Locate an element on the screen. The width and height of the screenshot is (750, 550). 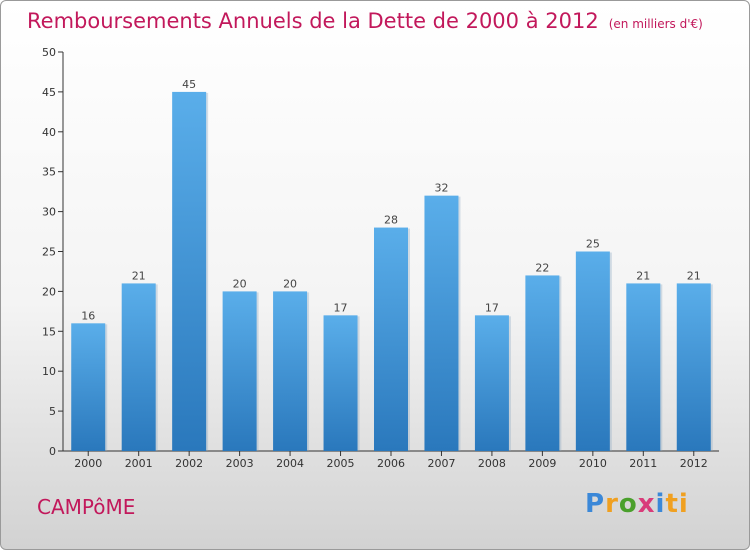
data-label: 25 is located at coordinates (593, 244).